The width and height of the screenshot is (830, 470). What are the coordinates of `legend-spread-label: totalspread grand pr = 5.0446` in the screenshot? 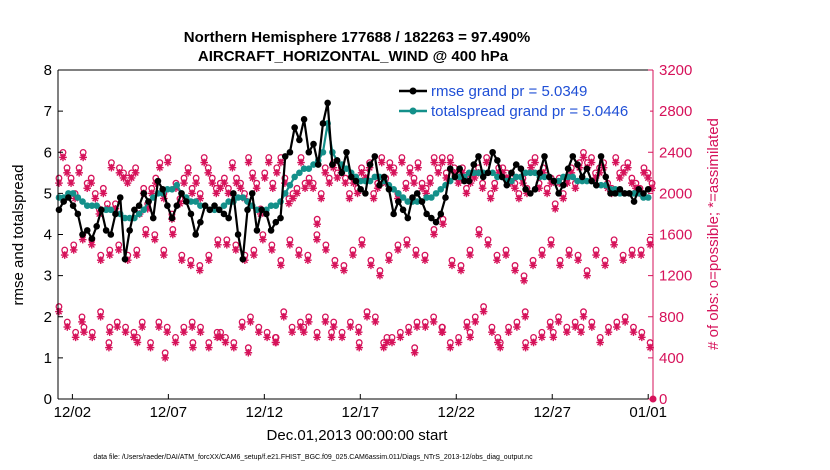 It's located at (529, 111).